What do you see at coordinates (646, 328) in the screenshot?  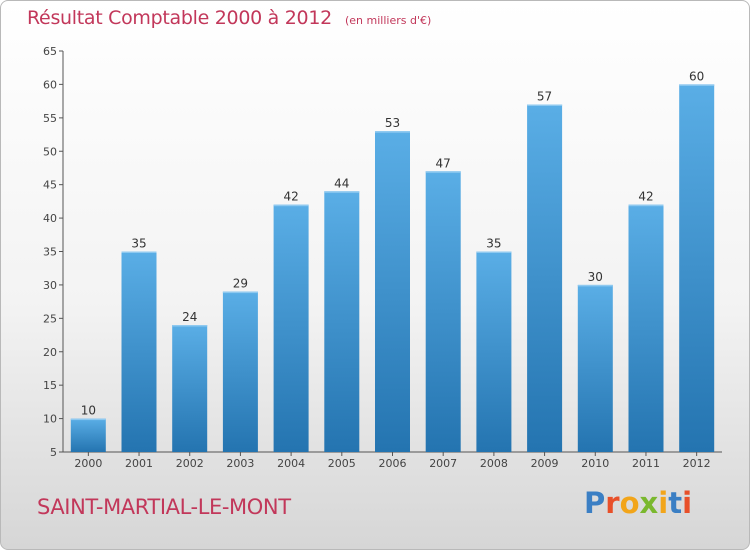 I see `bar-2011` at bounding box center [646, 328].